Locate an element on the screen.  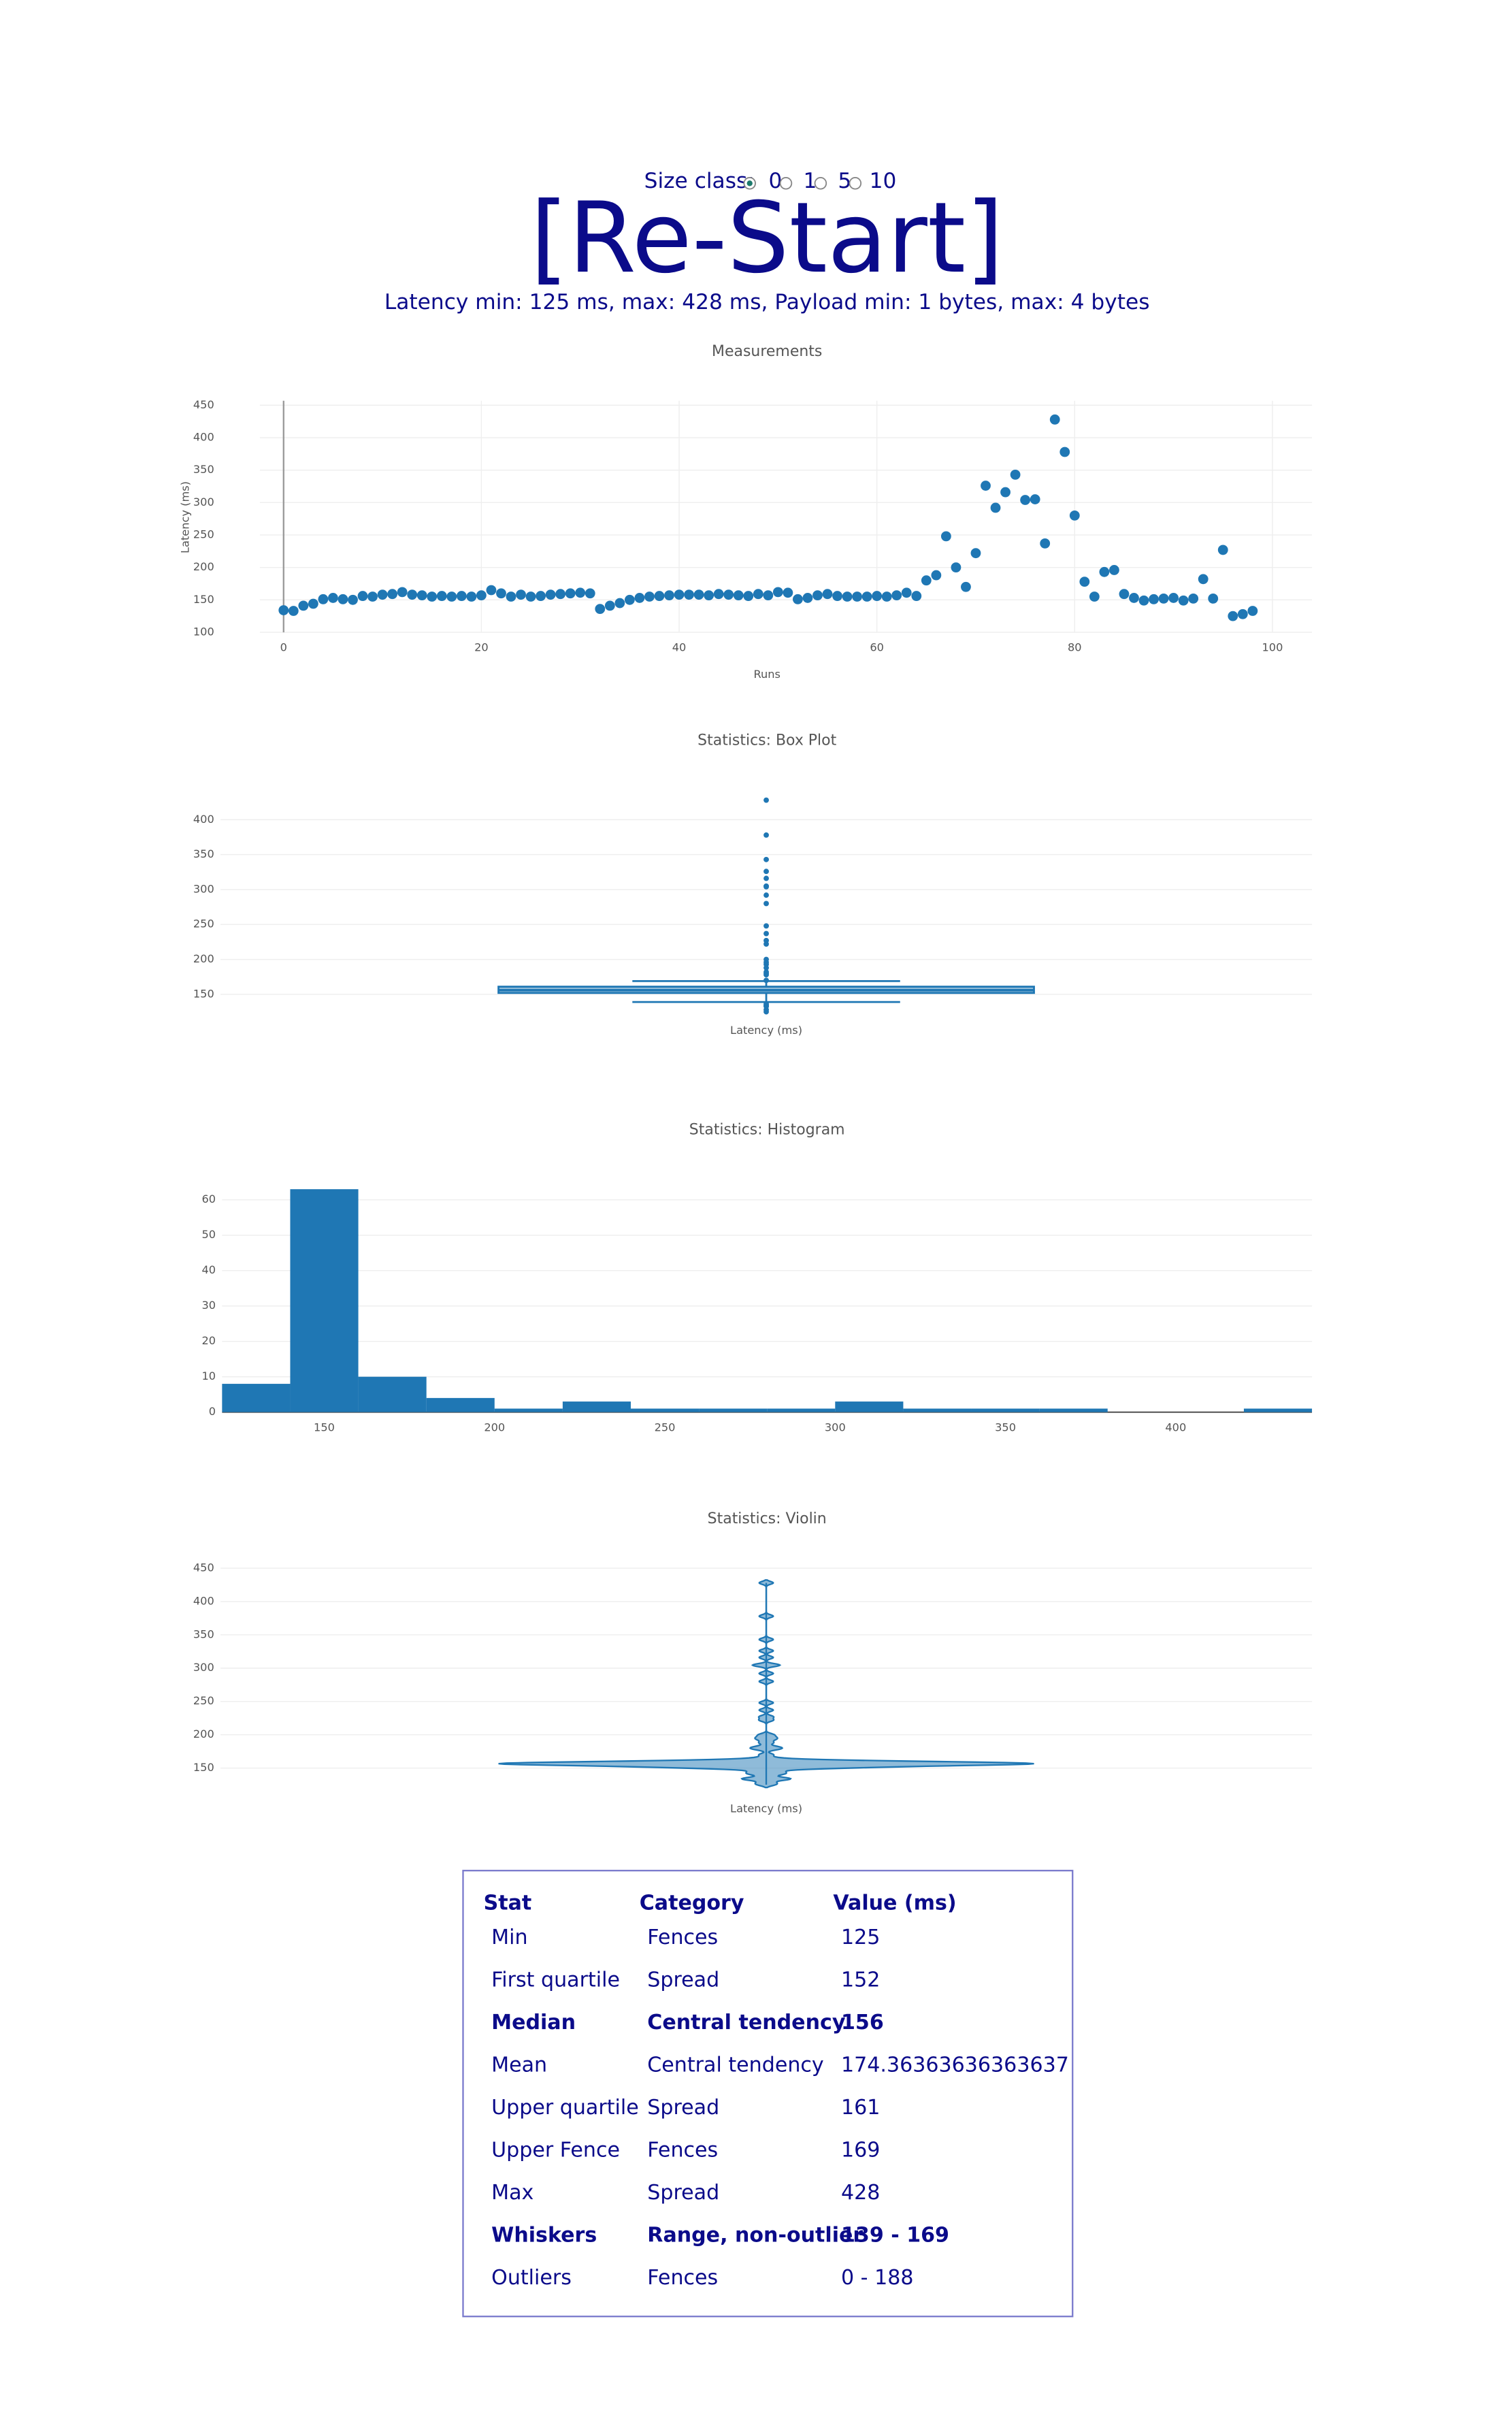
table-cell: 161 is located at coordinates (860, 2108).